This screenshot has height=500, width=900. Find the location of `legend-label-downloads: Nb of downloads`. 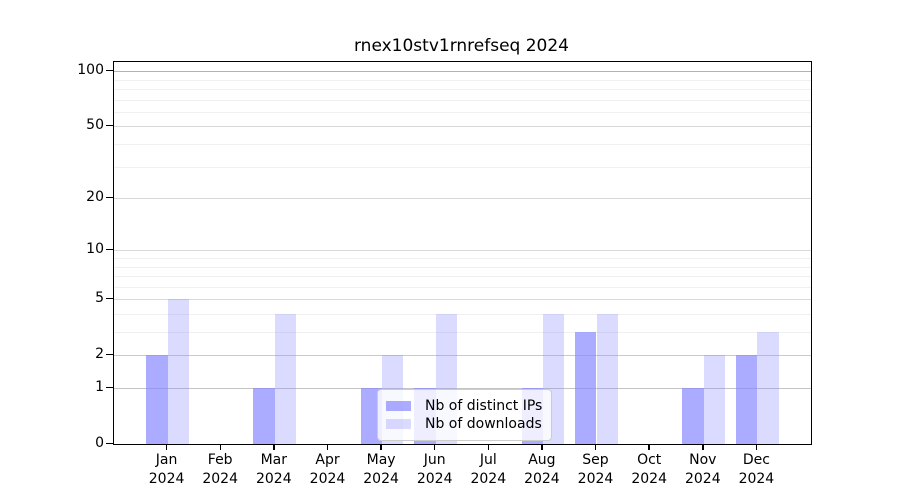

legend-label-downloads: Nb of downloads is located at coordinates (483, 424).